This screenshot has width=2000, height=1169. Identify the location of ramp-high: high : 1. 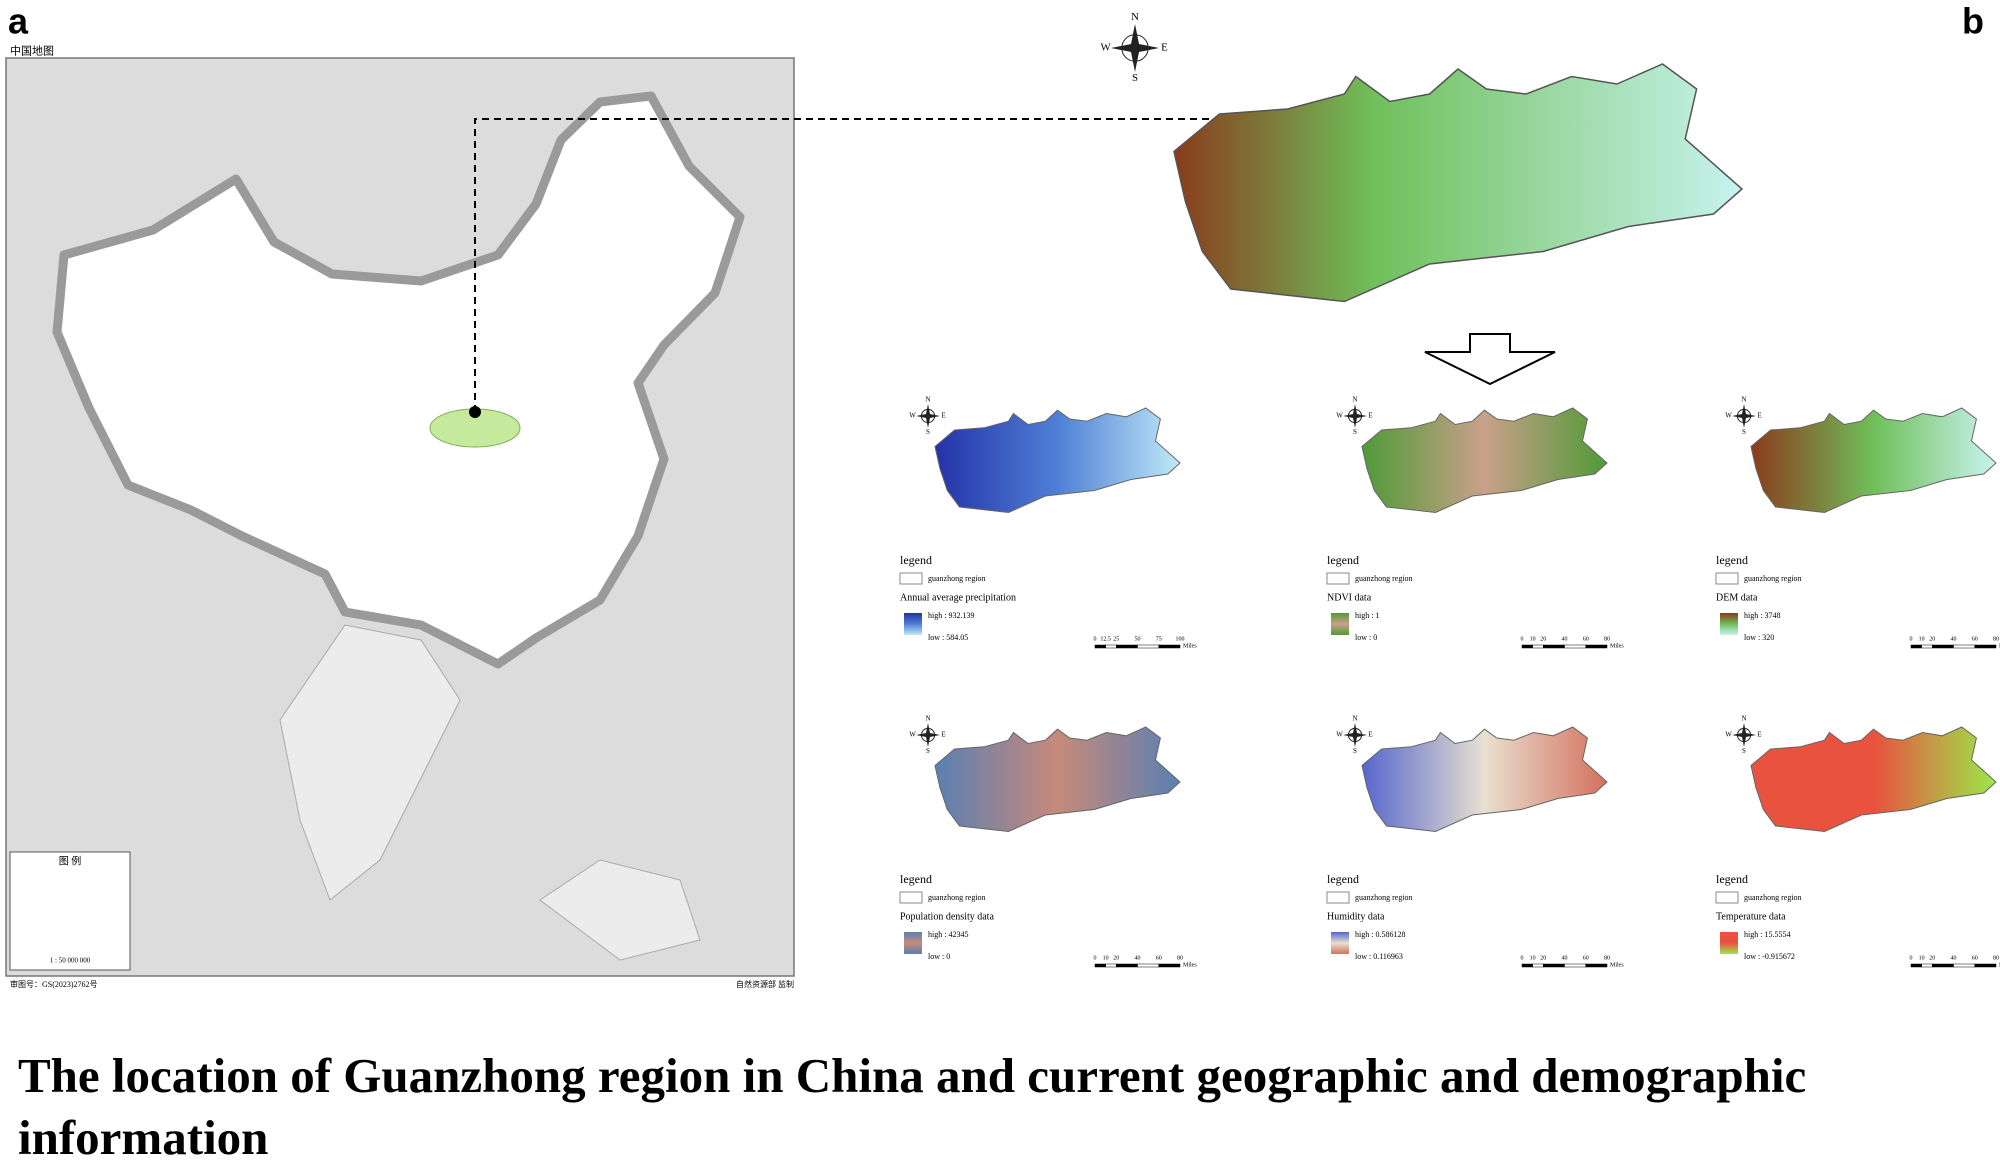
(1367, 615).